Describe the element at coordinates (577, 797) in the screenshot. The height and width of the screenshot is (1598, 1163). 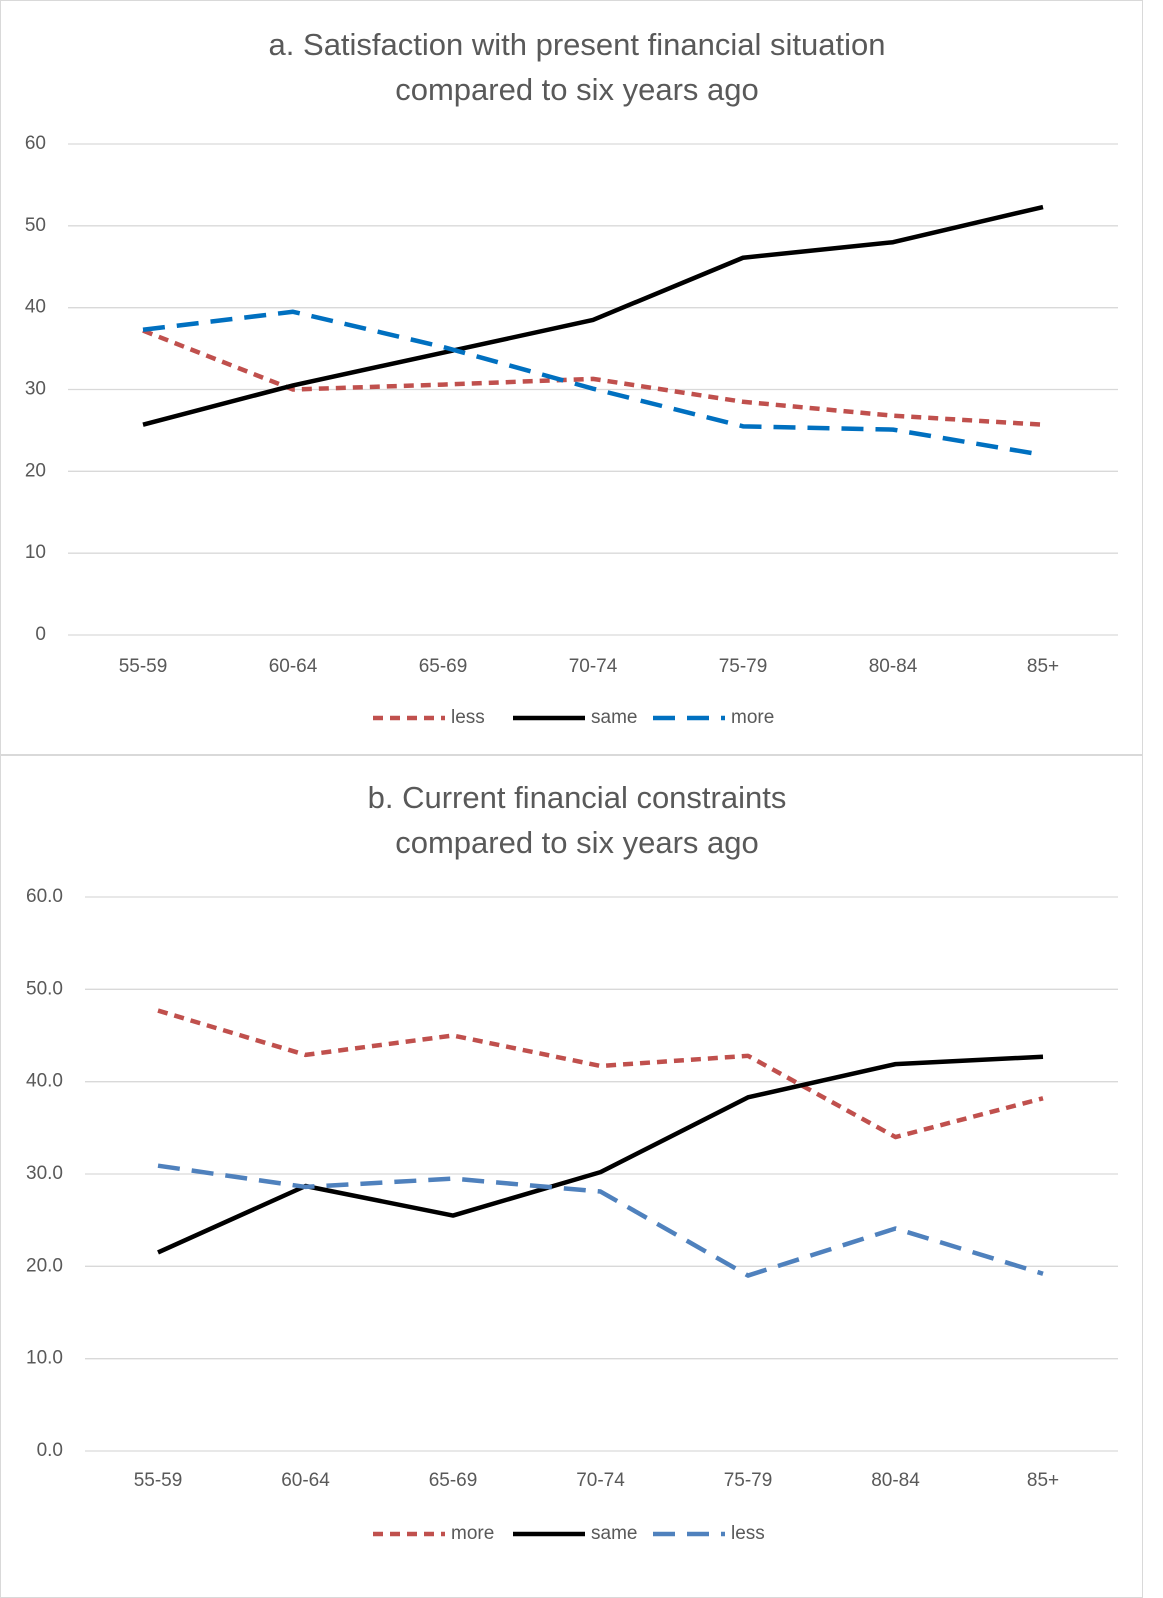
I see `chart-title: b. Current financial constraints` at that location.